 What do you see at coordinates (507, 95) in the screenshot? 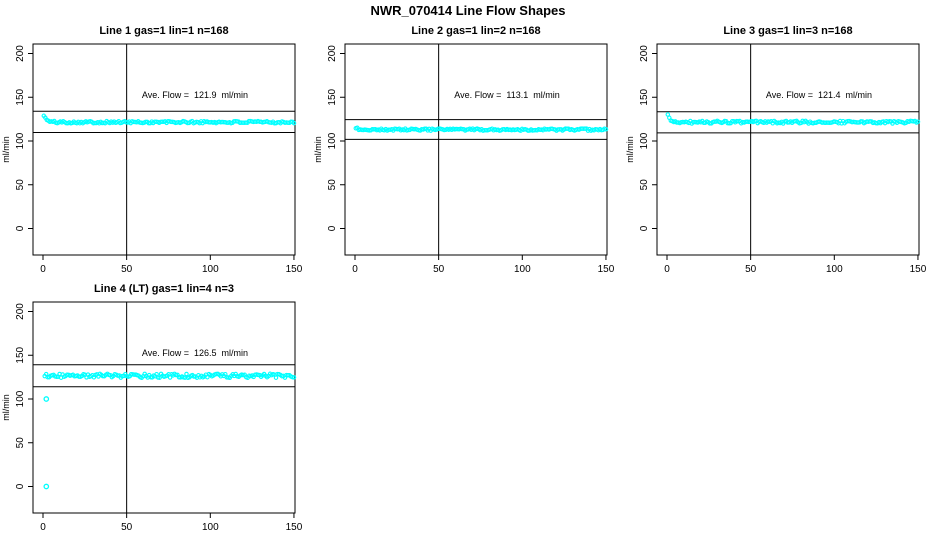
I see `ave-flow-annotation-line2: Ave. Flow = 113.1 ml/min` at bounding box center [507, 95].